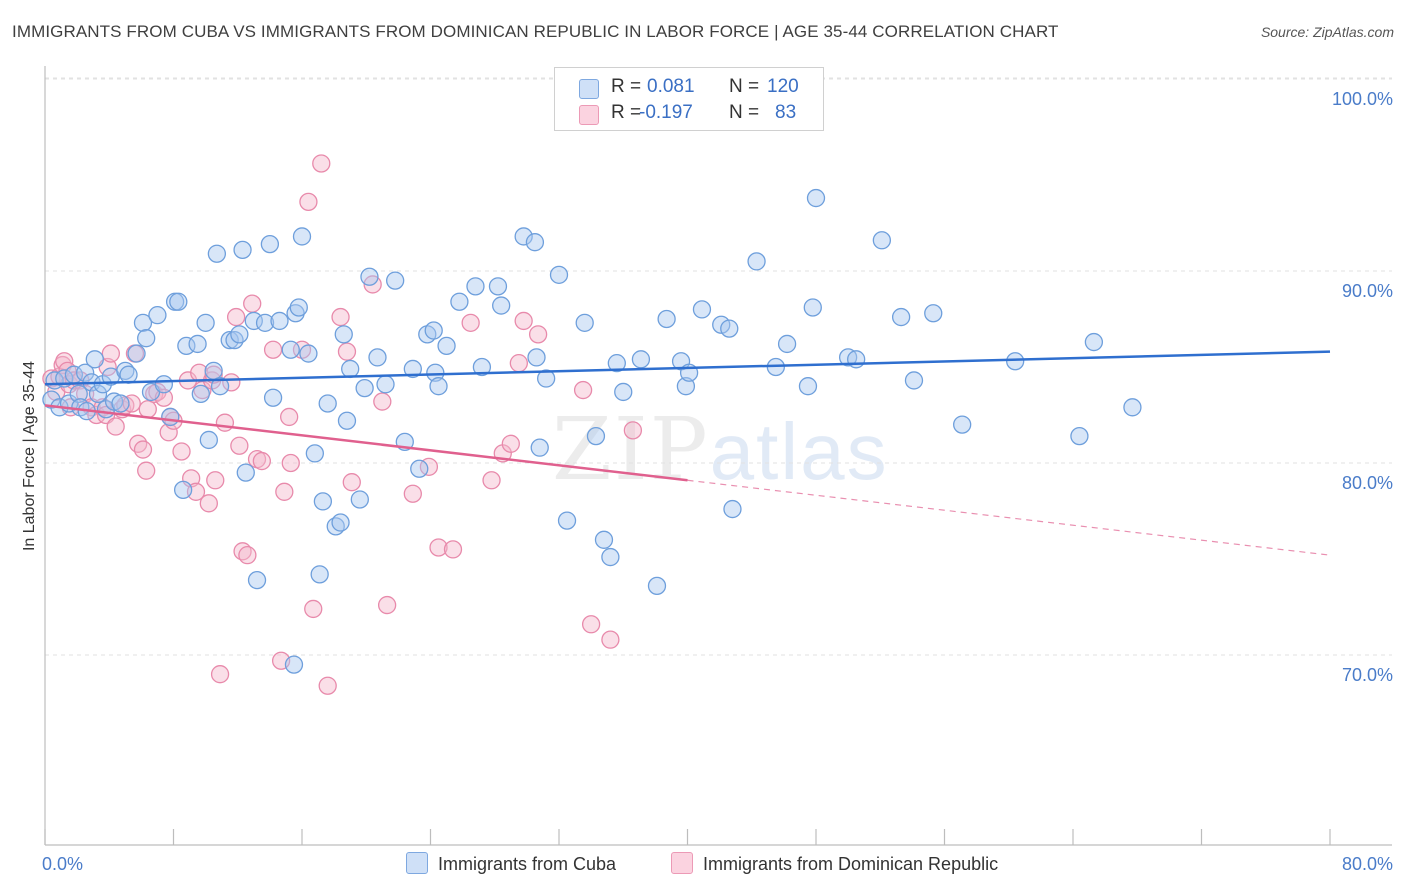  I want to click on y-tick-label: 80.0%, so click(1367, 483).